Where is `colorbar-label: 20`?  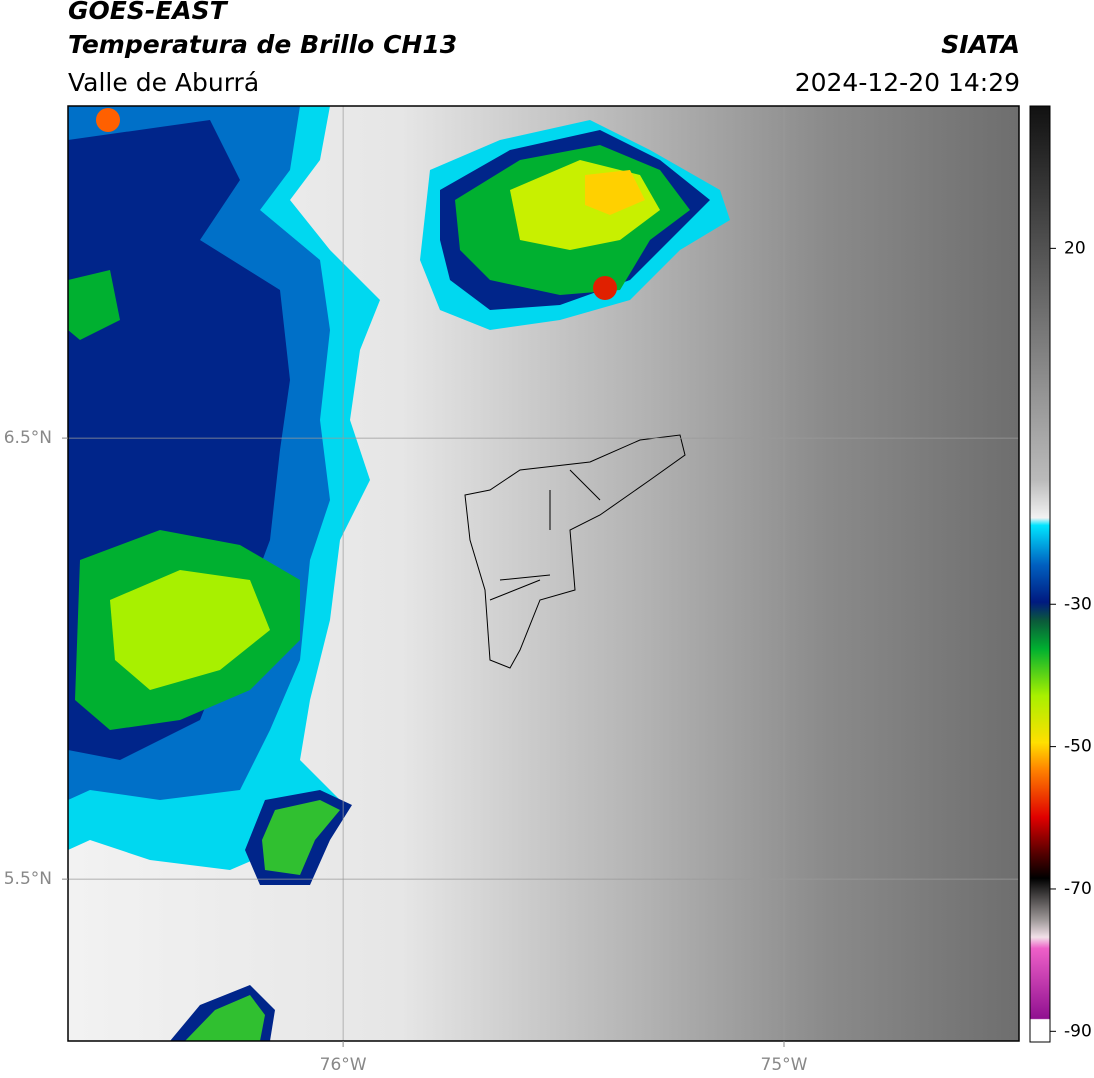 colorbar-label: 20 is located at coordinates (1075, 248).